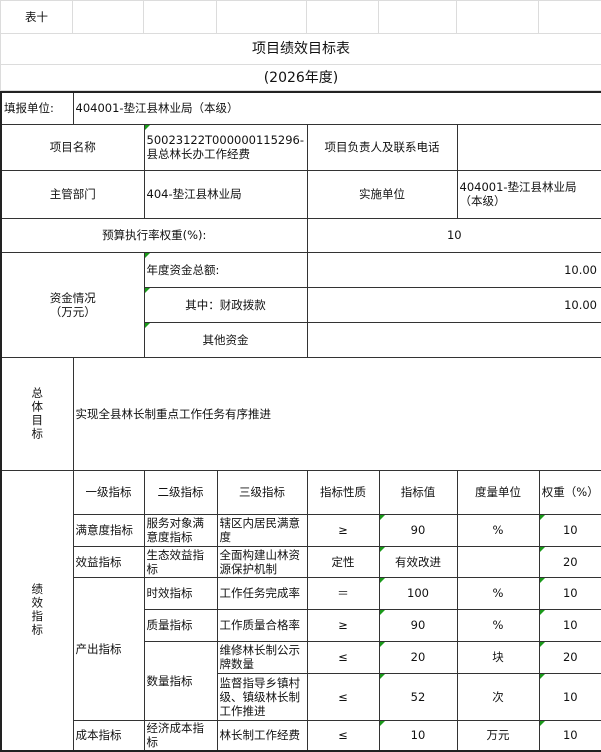  Describe the element at coordinates (180, 625) in the screenshot. I see `level2-indicator: 质量指标` at that location.